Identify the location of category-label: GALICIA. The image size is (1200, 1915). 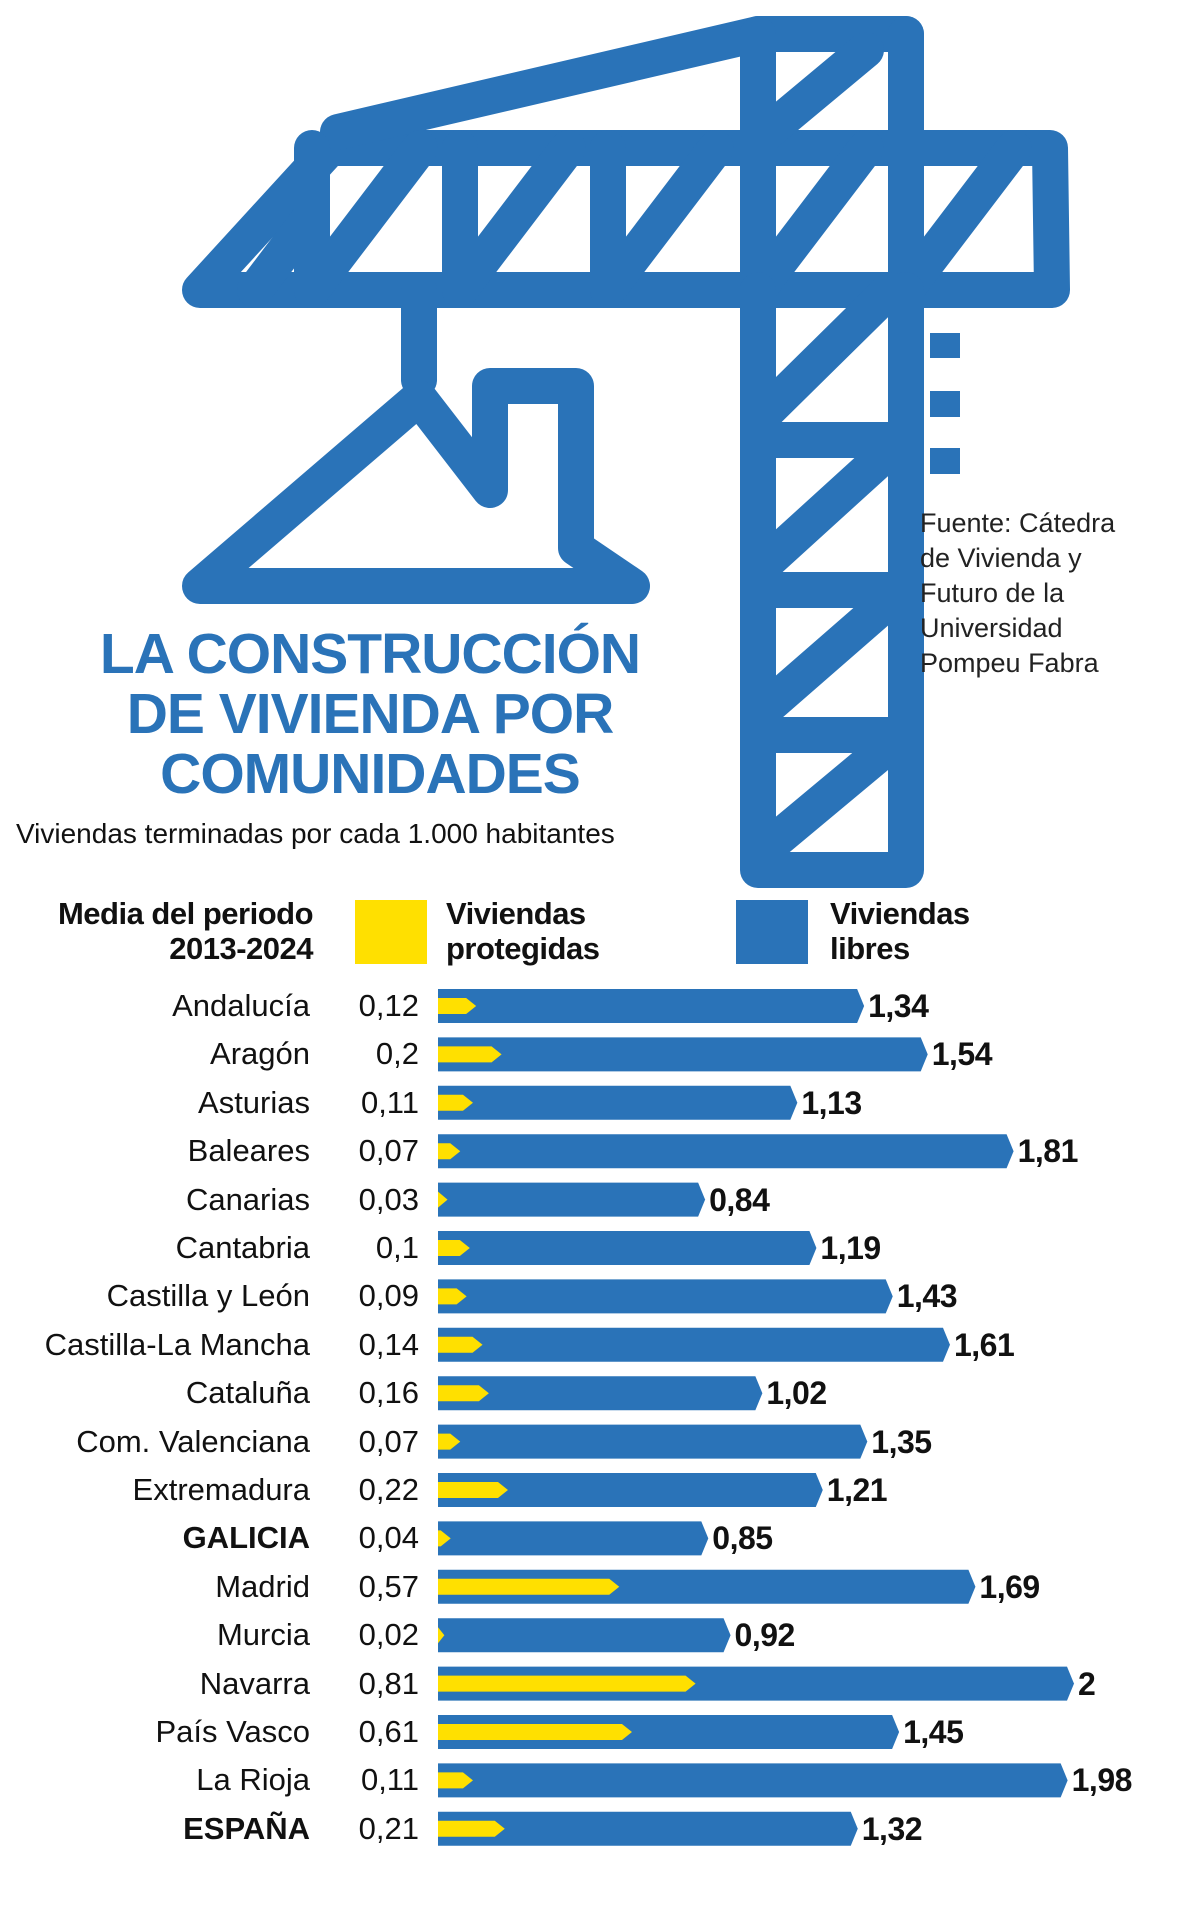
(246, 1538).